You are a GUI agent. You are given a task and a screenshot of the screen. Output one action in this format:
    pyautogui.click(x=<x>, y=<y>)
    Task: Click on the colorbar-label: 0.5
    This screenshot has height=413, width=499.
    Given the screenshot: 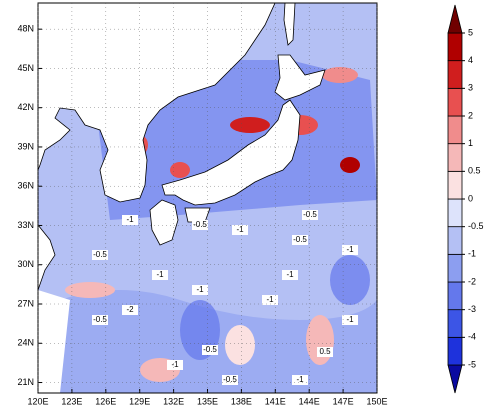 What is the action you would take?
    pyautogui.click(x=474, y=171)
    